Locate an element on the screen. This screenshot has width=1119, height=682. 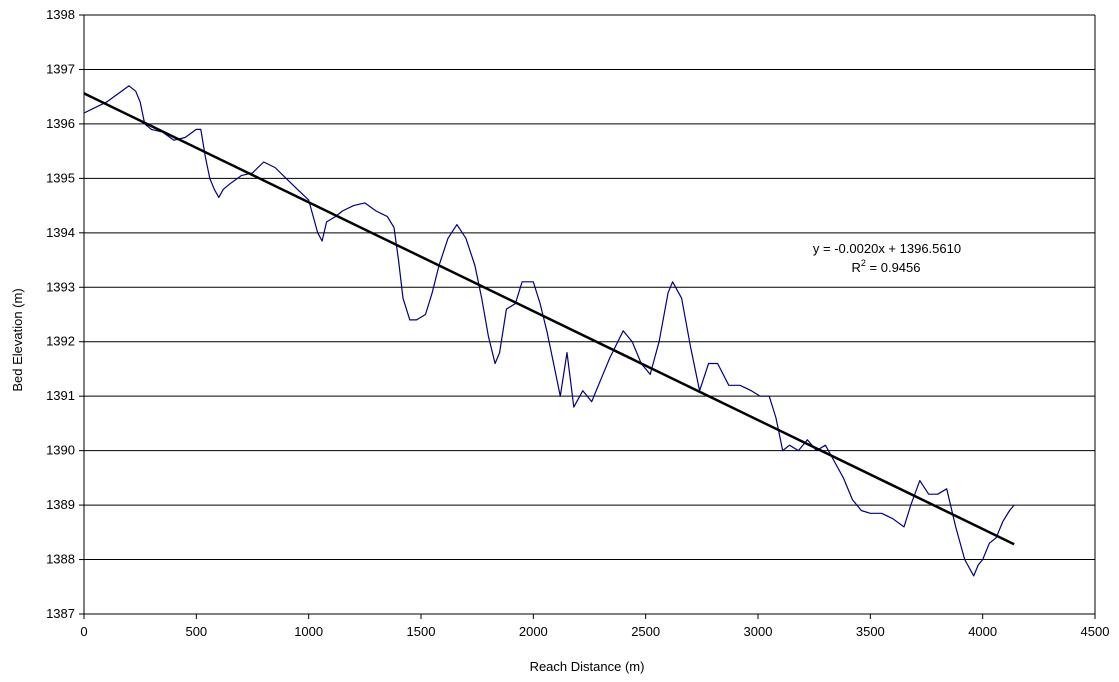
y-tick-label: 1387 is located at coordinates (60, 613).